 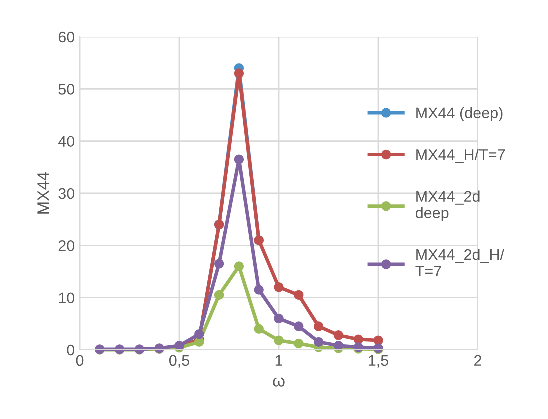 I want to click on x-tick-label: 0,5, so click(x=179, y=361).